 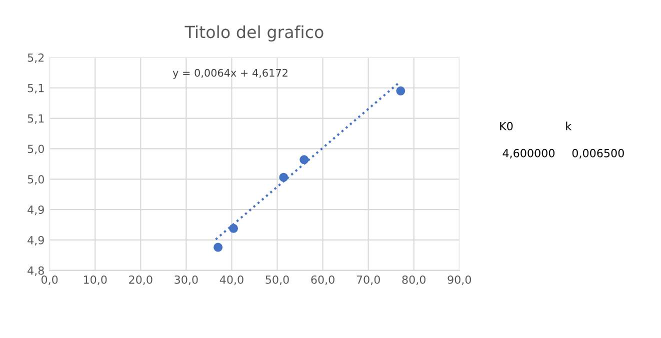 I want to click on x-tick-label: 20,0, so click(x=140, y=280).